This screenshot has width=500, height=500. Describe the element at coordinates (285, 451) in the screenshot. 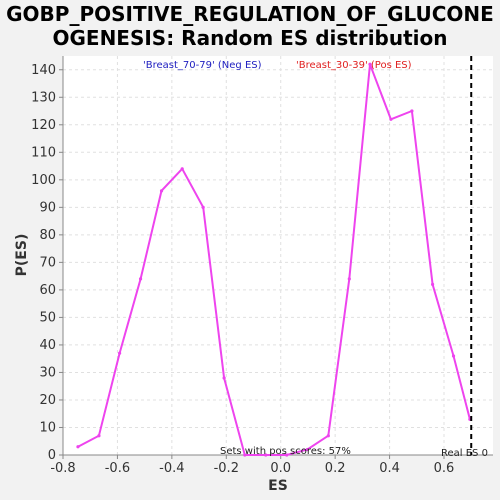

I see `pos-scores-annotation: Sets with pos scores: 57%` at that location.